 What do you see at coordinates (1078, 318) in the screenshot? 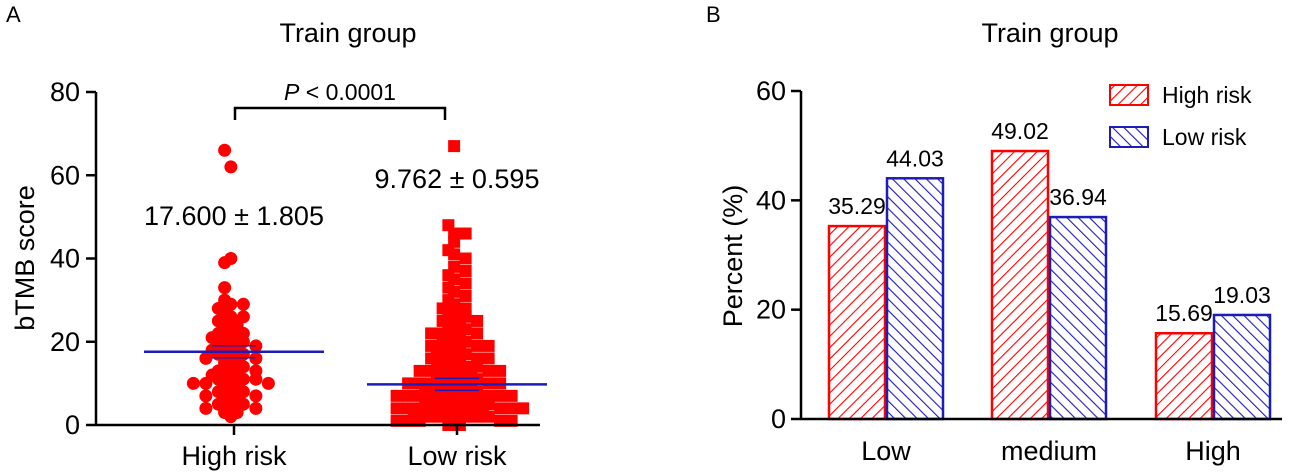
I see `bar-low-risk-medium` at bounding box center [1078, 318].